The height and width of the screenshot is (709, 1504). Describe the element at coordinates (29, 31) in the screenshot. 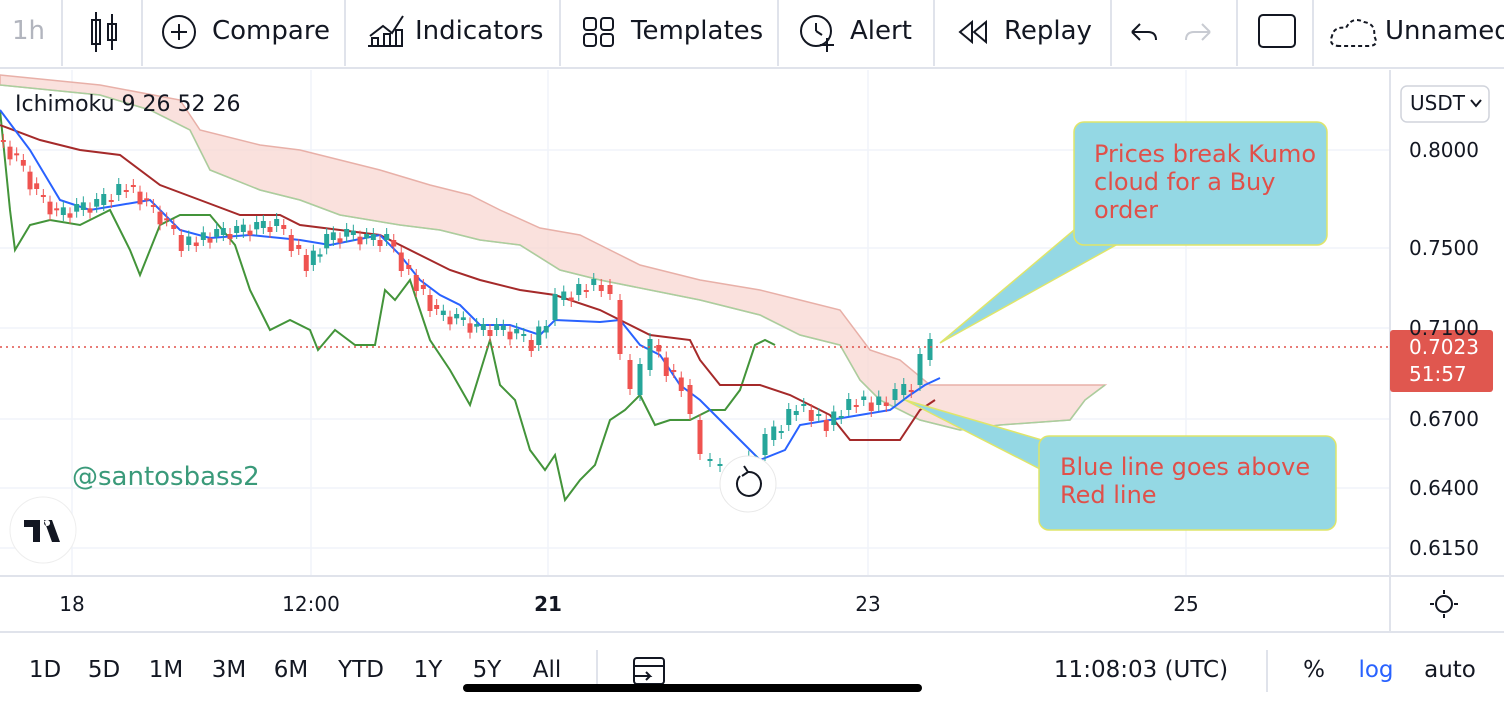

I see `interval: 1h` at that location.